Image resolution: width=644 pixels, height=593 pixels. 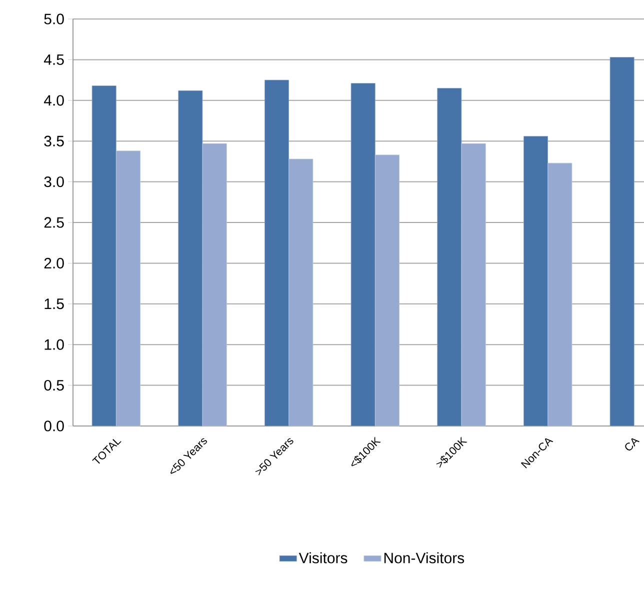 I want to click on y-tick-label: 3.5, so click(x=54, y=141).